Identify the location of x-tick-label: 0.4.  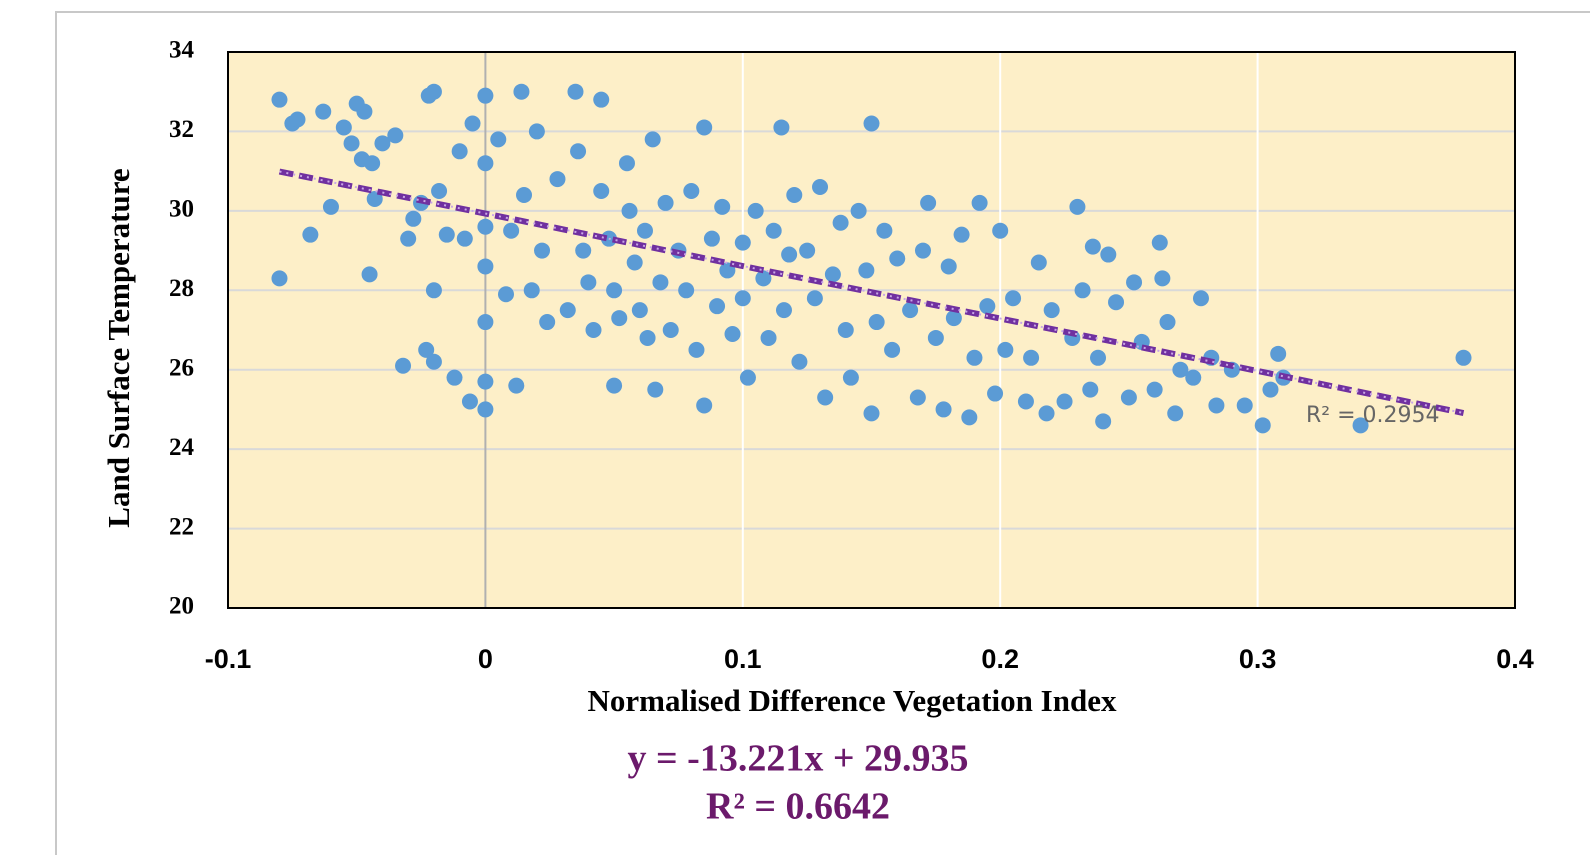
(1515, 659).